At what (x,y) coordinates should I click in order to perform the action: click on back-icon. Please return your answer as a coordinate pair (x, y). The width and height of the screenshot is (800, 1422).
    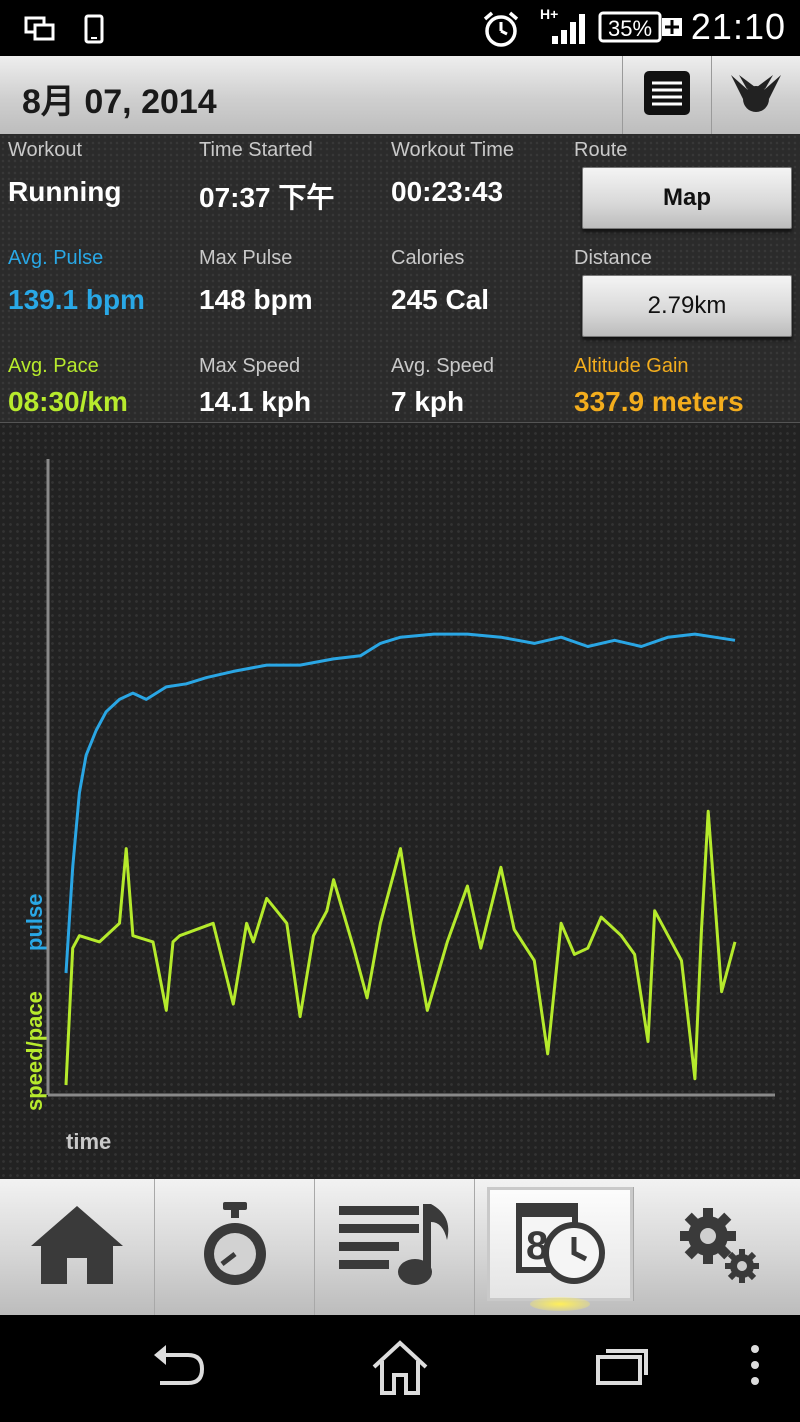
    Looking at the image, I should click on (179, 1370).